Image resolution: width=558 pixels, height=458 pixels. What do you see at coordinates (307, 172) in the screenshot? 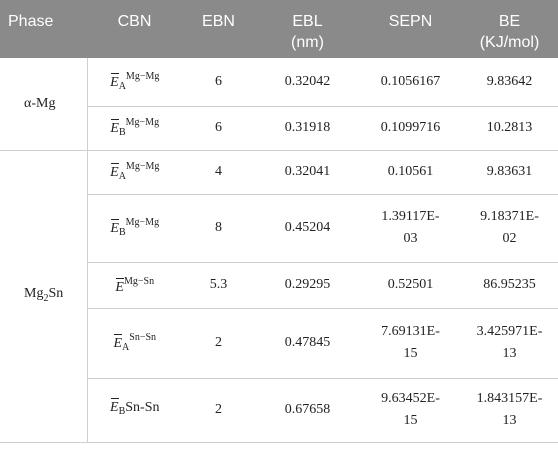
I see `ebl-cell: 0.32041` at bounding box center [307, 172].